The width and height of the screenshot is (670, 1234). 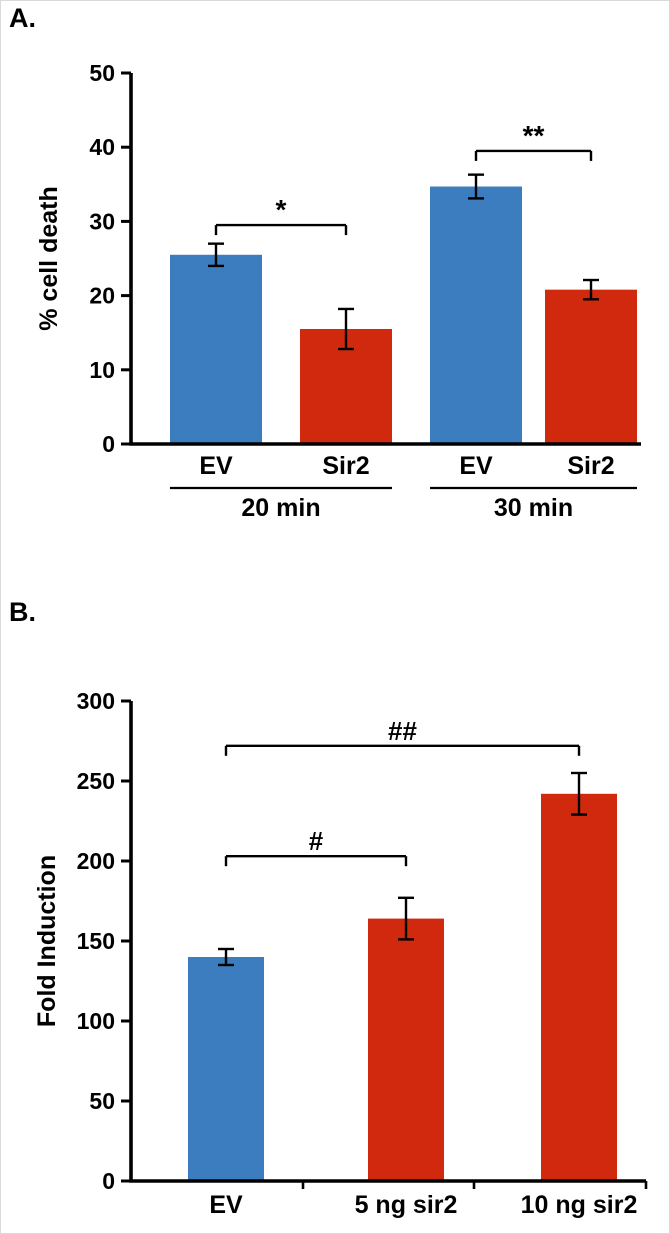 I want to click on x-category-label: 10 ng sir2, so click(x=579, y=1205).